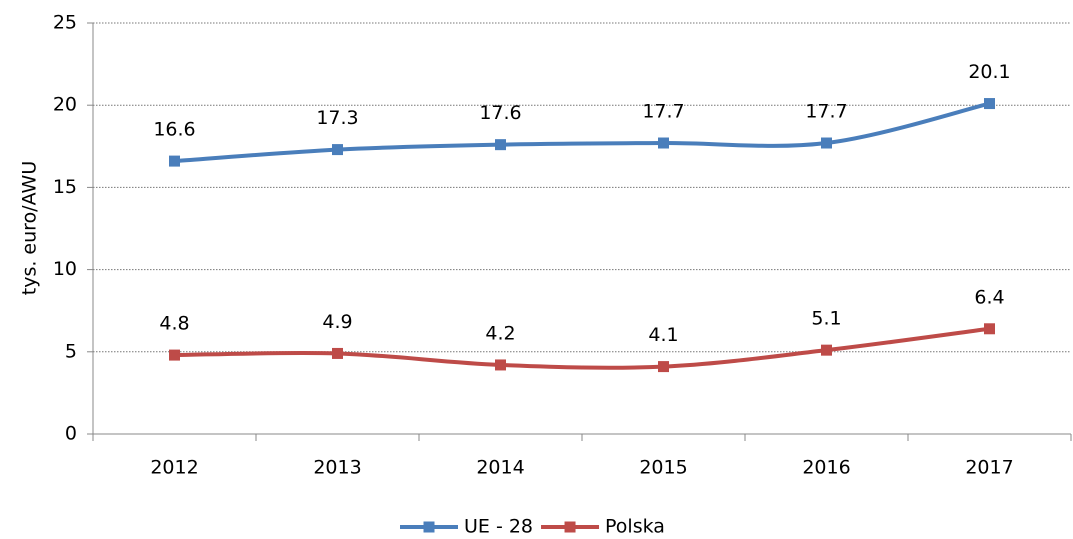  Describe the element at coordinates (65, 269) in the screenshot. I see `y-tick-label: 10` at that location.